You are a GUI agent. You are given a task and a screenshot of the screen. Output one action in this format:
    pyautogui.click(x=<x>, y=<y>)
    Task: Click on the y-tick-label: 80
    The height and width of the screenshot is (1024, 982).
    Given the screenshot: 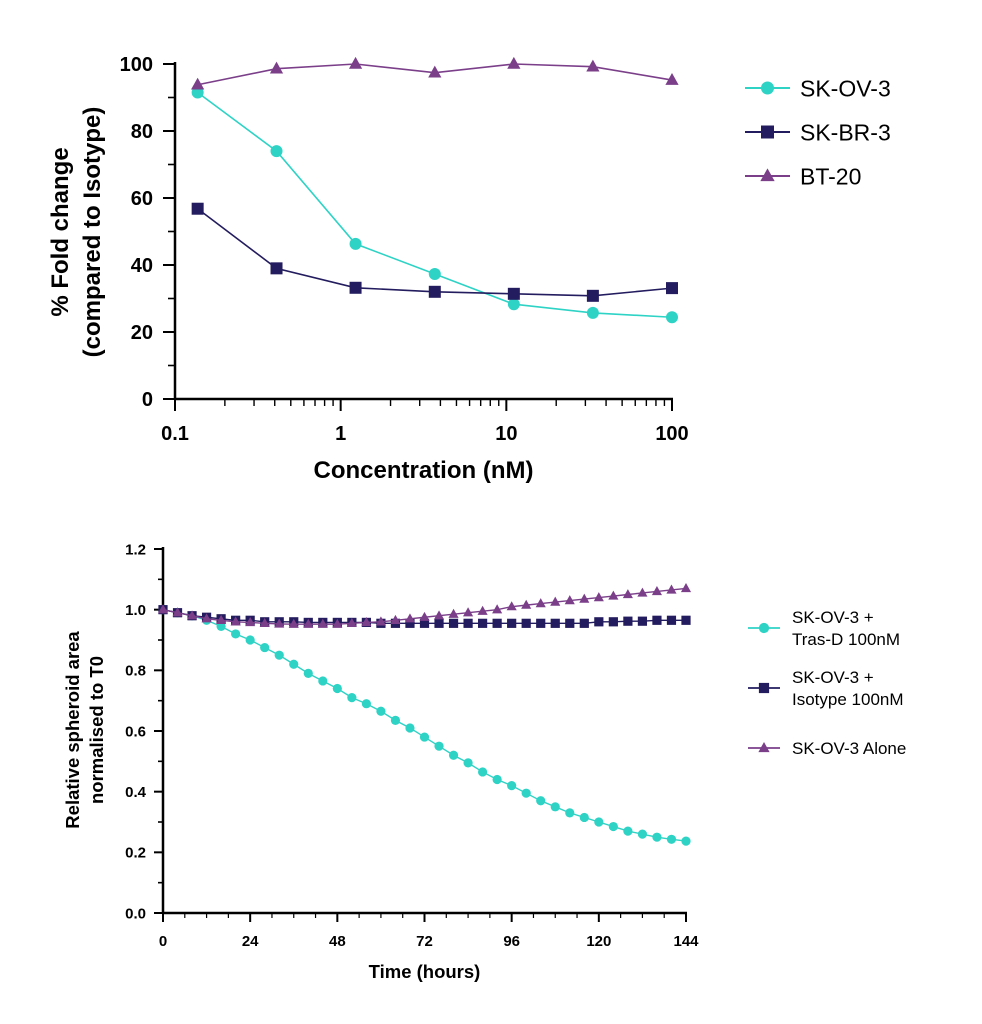 What is the action you would take?
    pyautogui.click(x=142, y=132)
    